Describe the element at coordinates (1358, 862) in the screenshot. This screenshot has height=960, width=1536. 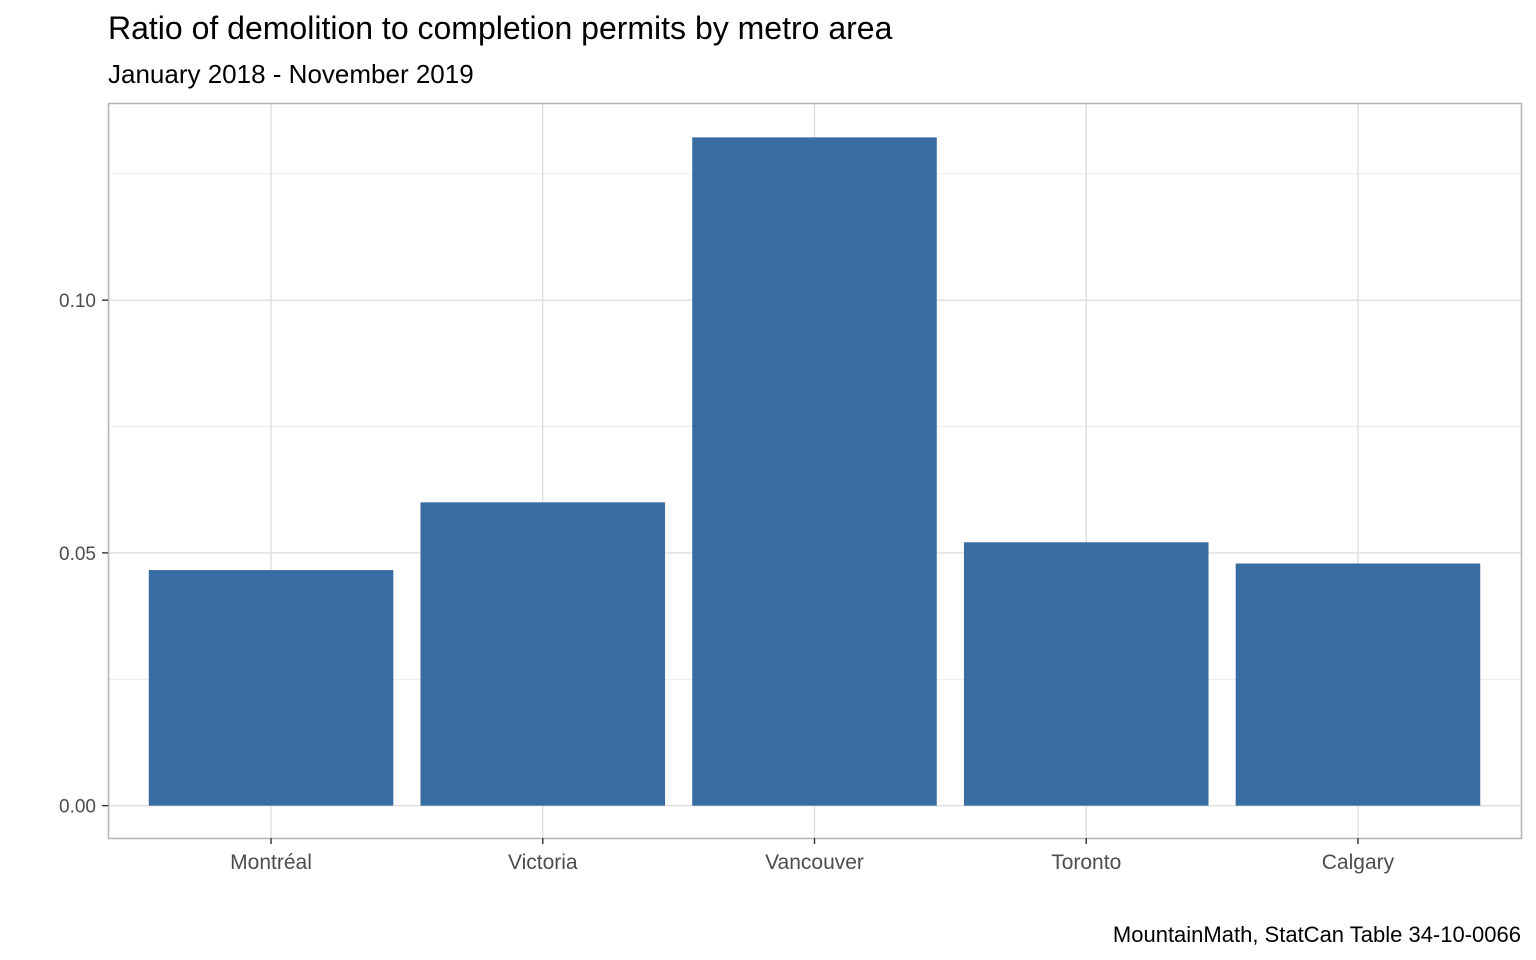
I see `x-tick-label: Calgary` at that location.